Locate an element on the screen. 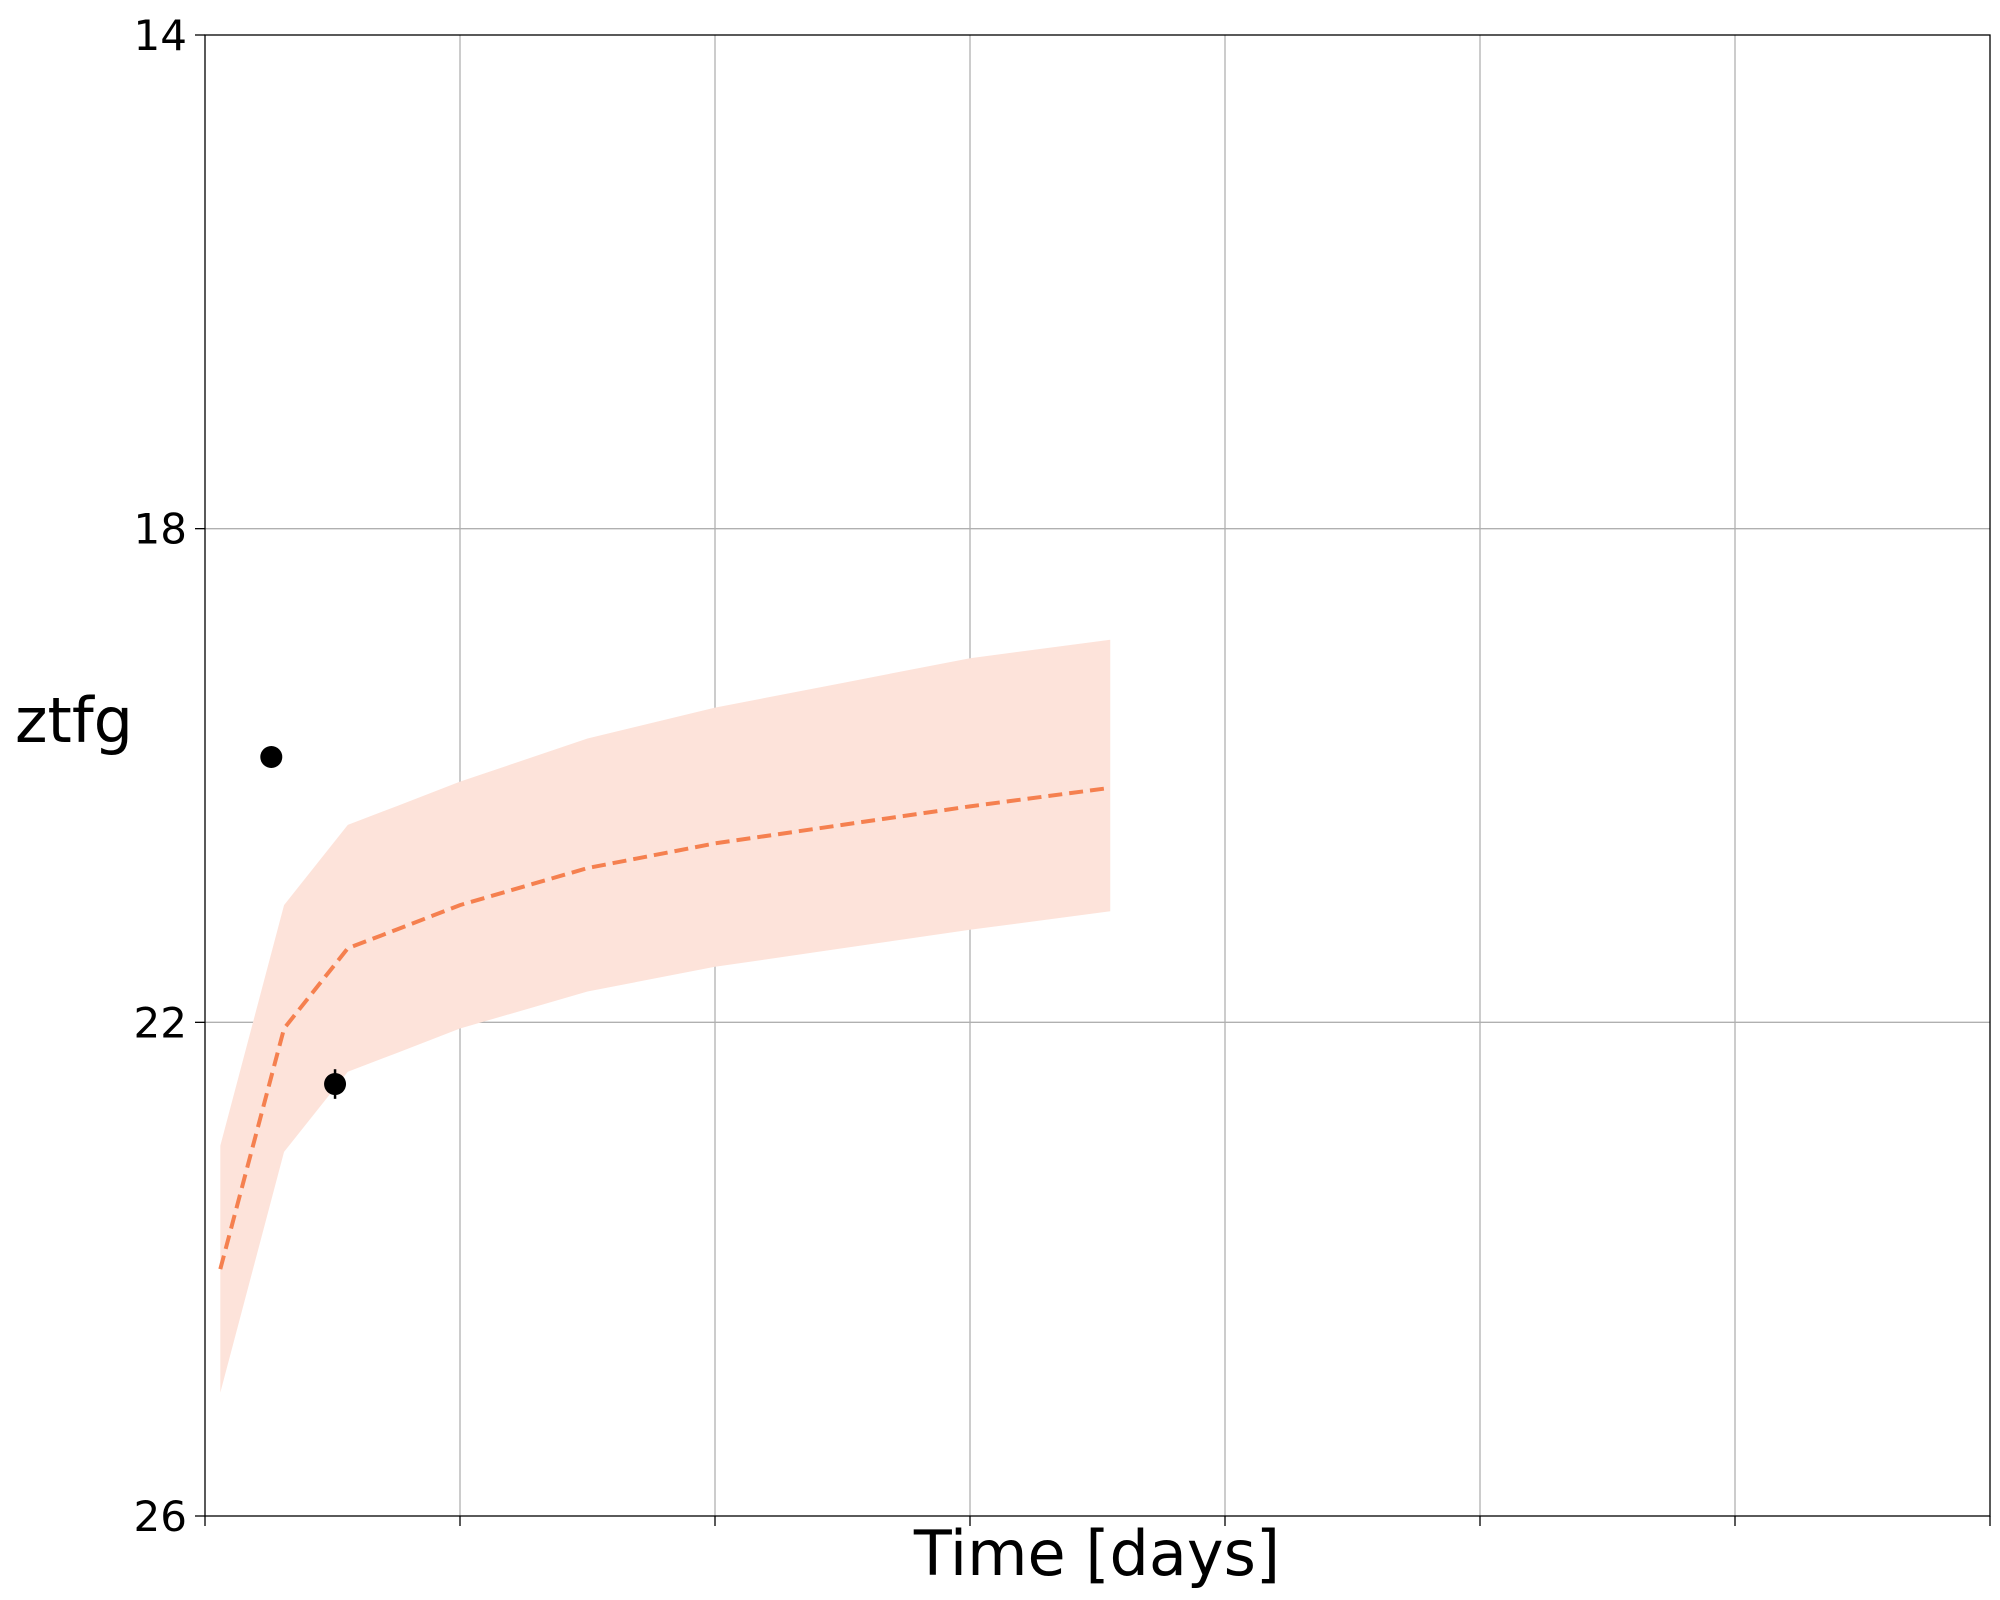  model-line-layer is located at coordinates (664, 1027).